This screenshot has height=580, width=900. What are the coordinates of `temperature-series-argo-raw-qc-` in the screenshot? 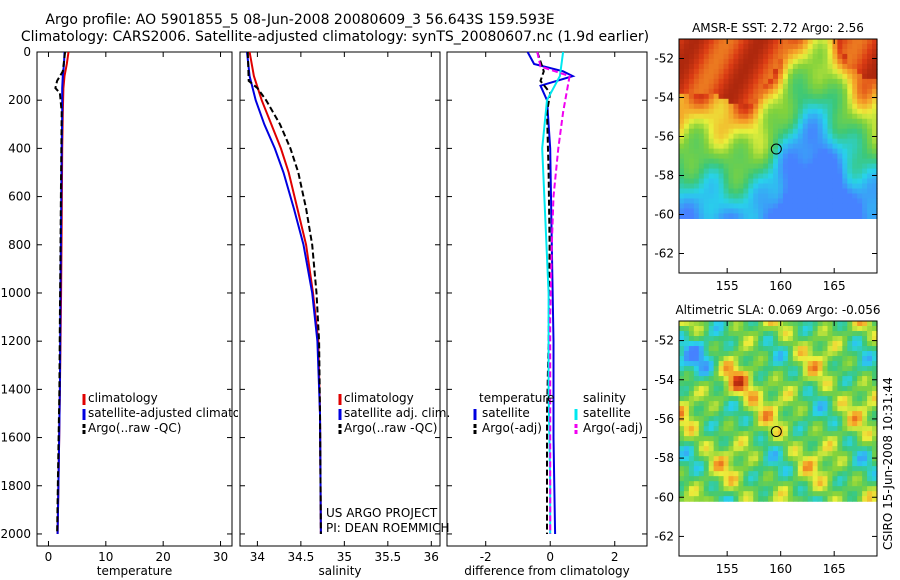 It's located at (60, 293).